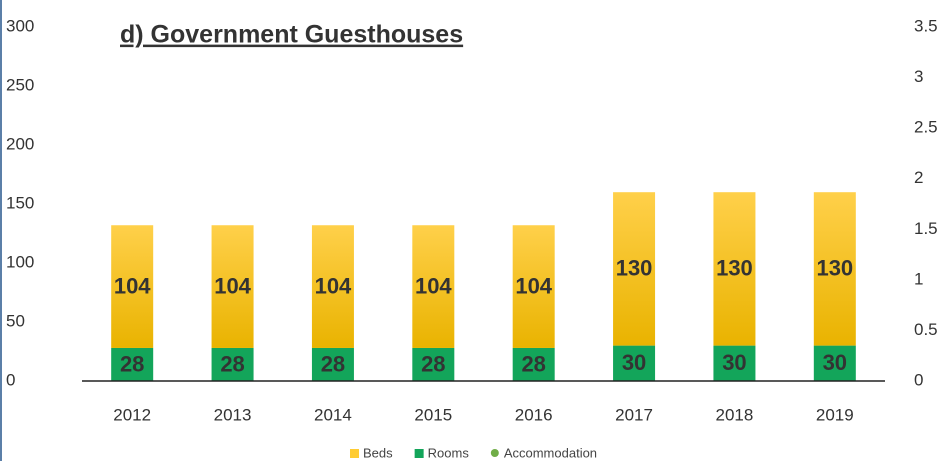 This screenshot has height=461, width=951. I want to click on y-tick-label: 50, so click(15, 320).